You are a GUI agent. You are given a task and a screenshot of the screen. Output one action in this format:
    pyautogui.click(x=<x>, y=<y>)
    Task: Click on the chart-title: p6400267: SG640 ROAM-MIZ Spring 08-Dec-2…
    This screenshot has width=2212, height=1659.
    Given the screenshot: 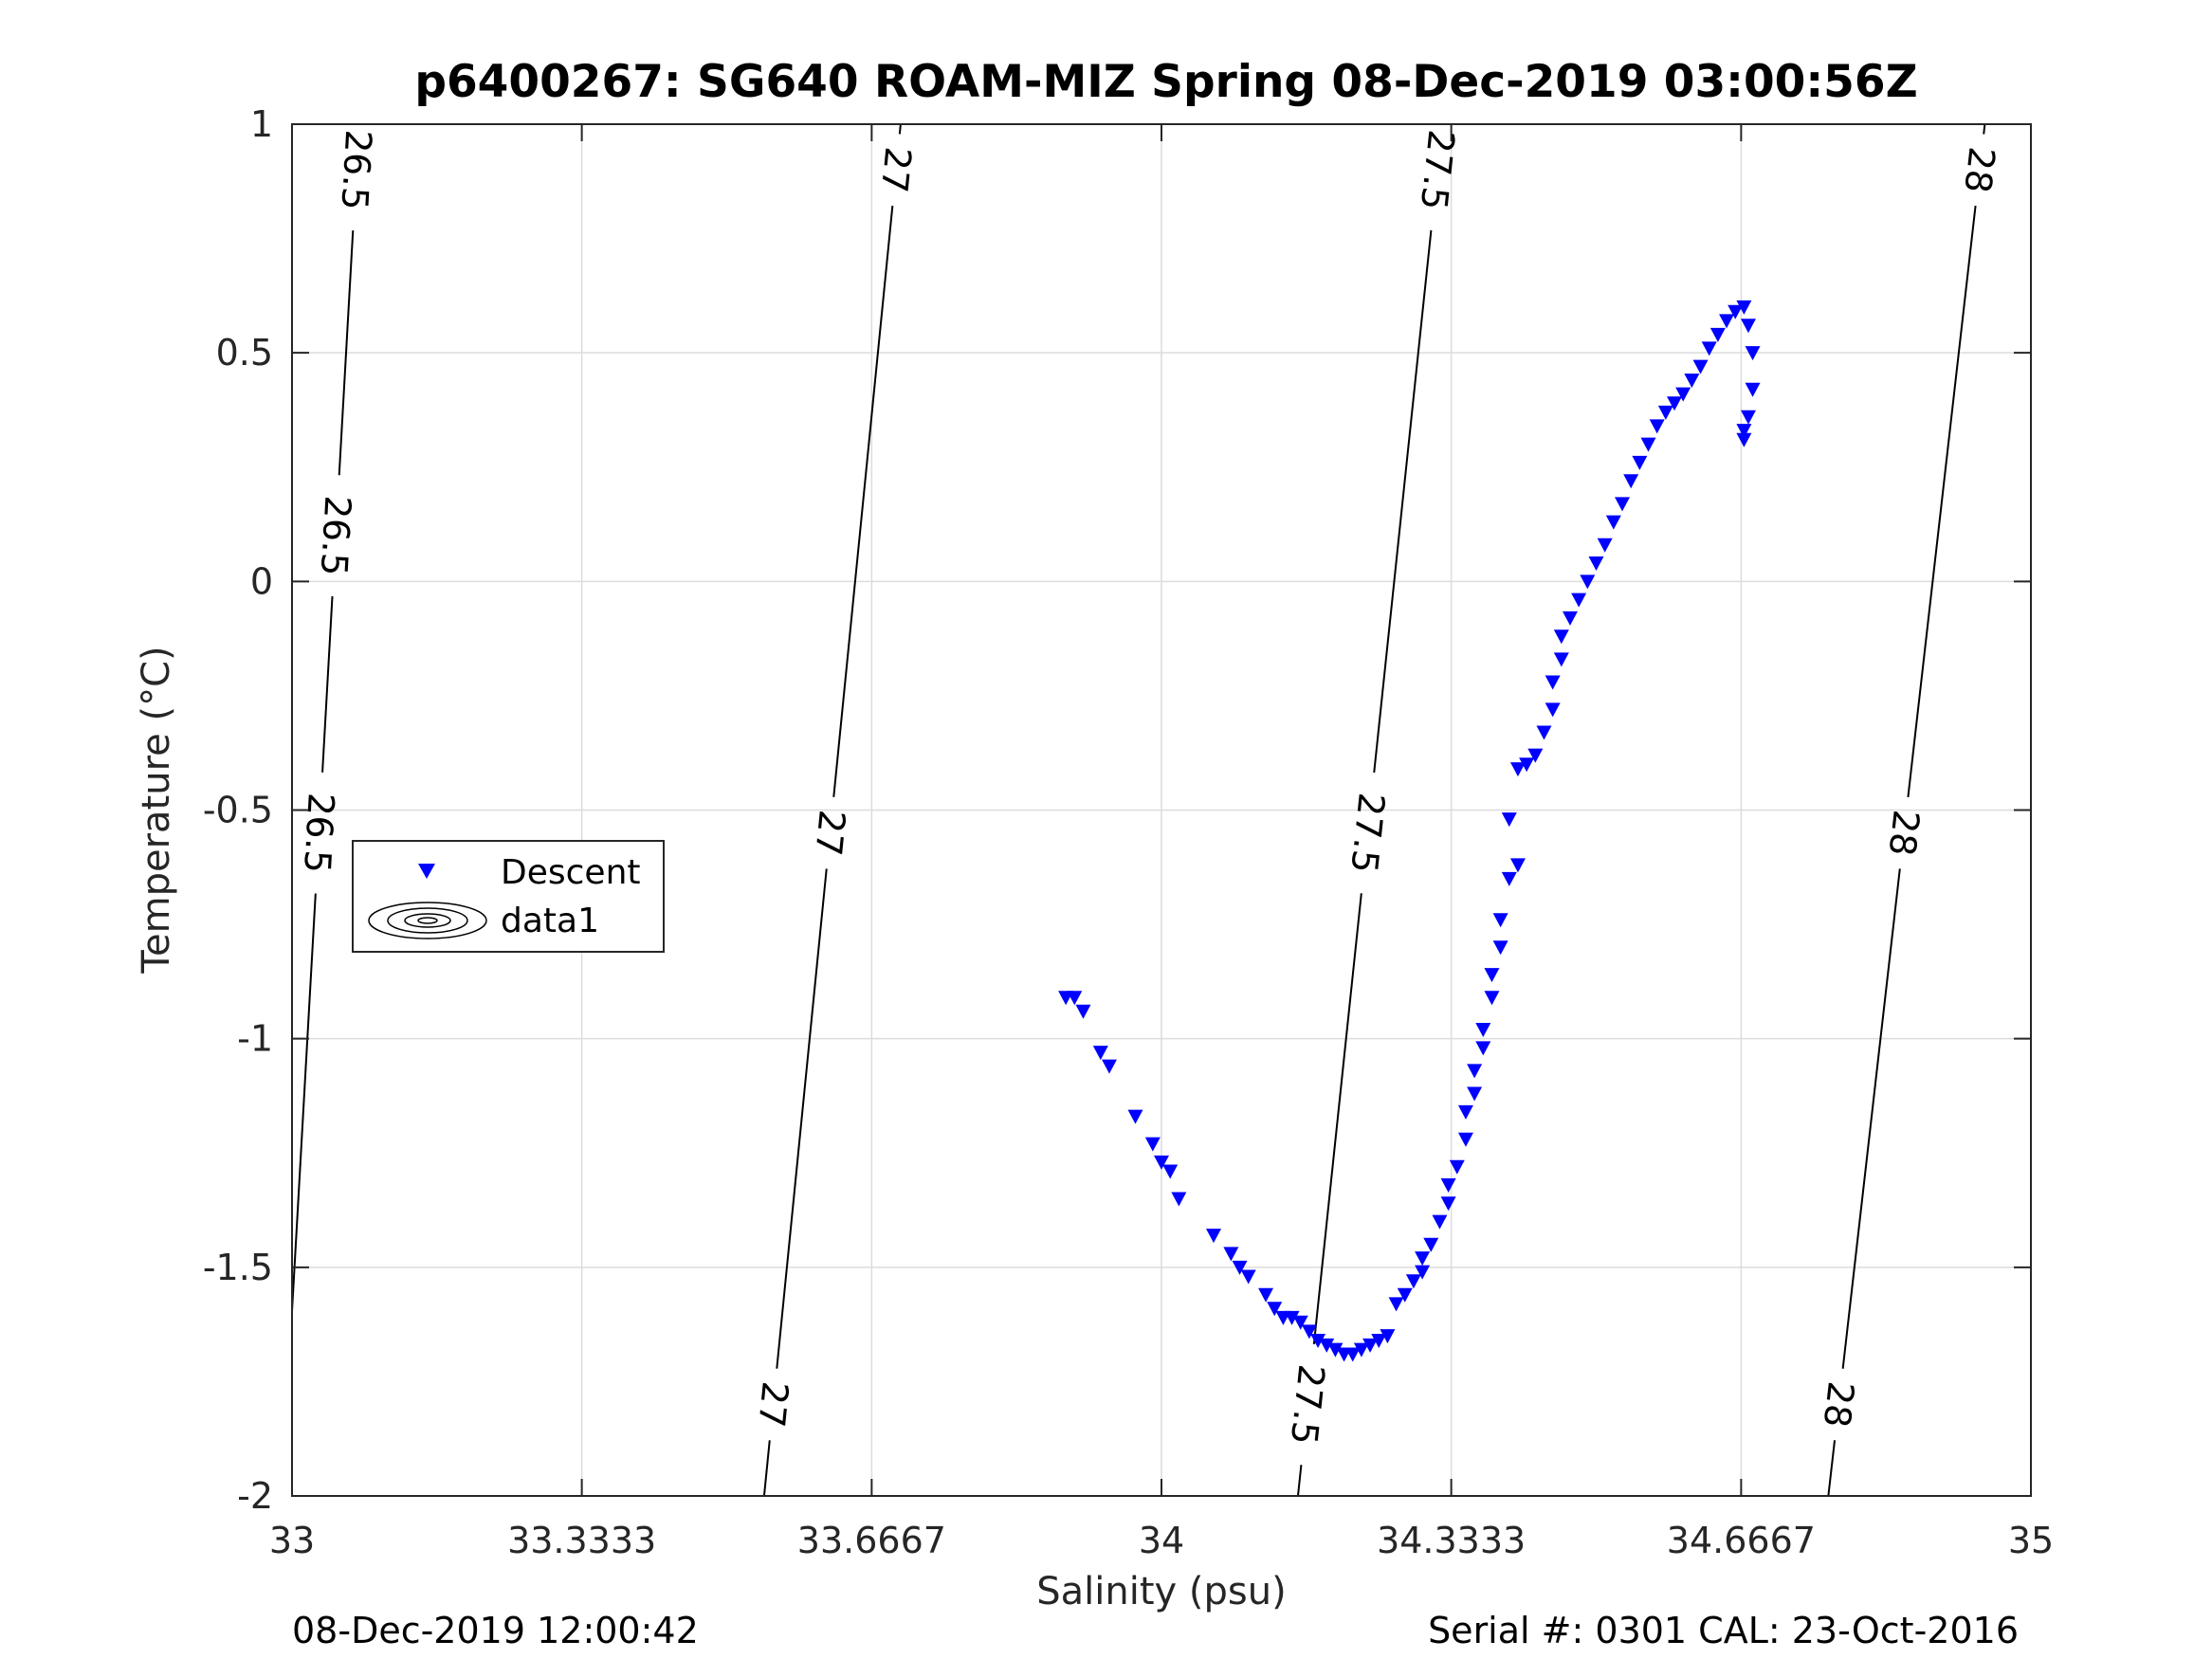 What is the action you would take?
    pyautogui.click(x=1165, y=82)
    